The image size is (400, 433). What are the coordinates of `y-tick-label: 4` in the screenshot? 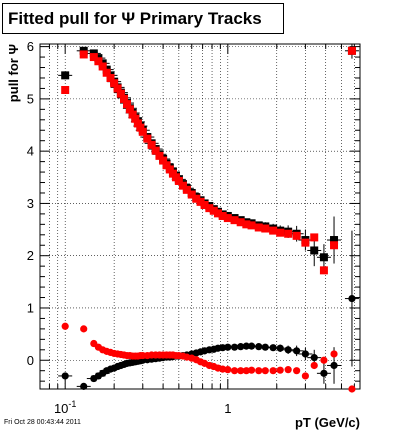 It's located at (30, 151).